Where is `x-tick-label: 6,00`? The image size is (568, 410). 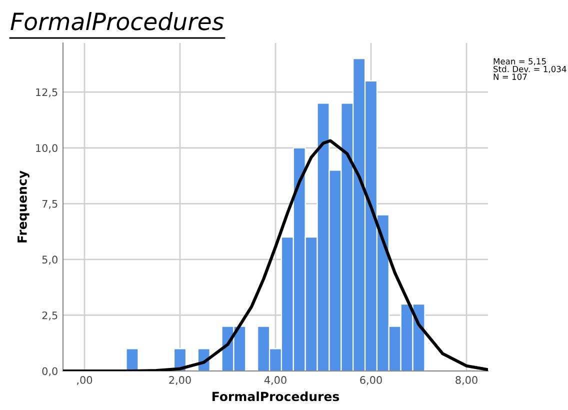
x-tick-label: 6,00 is located at coordinates (371, 380).